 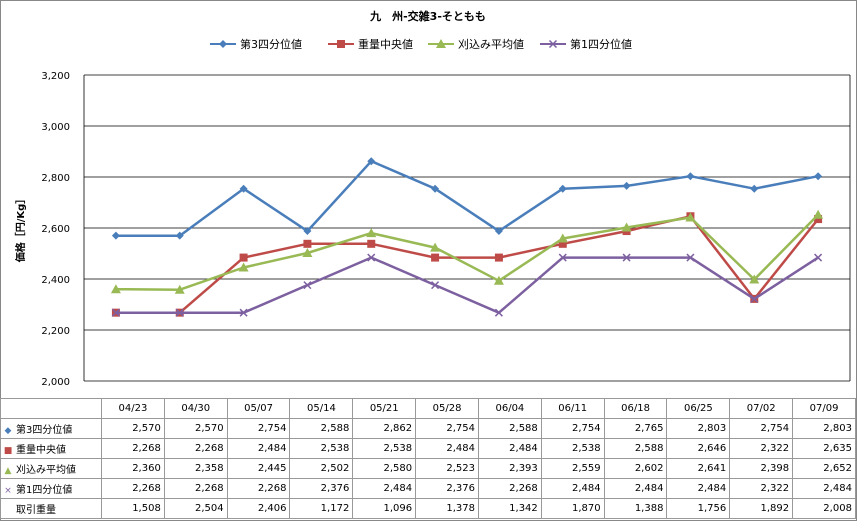 What do you see at coordinates (761, 488) in the screenshot?
I see `data-label: 2,322` at bounding box center [761, 488].